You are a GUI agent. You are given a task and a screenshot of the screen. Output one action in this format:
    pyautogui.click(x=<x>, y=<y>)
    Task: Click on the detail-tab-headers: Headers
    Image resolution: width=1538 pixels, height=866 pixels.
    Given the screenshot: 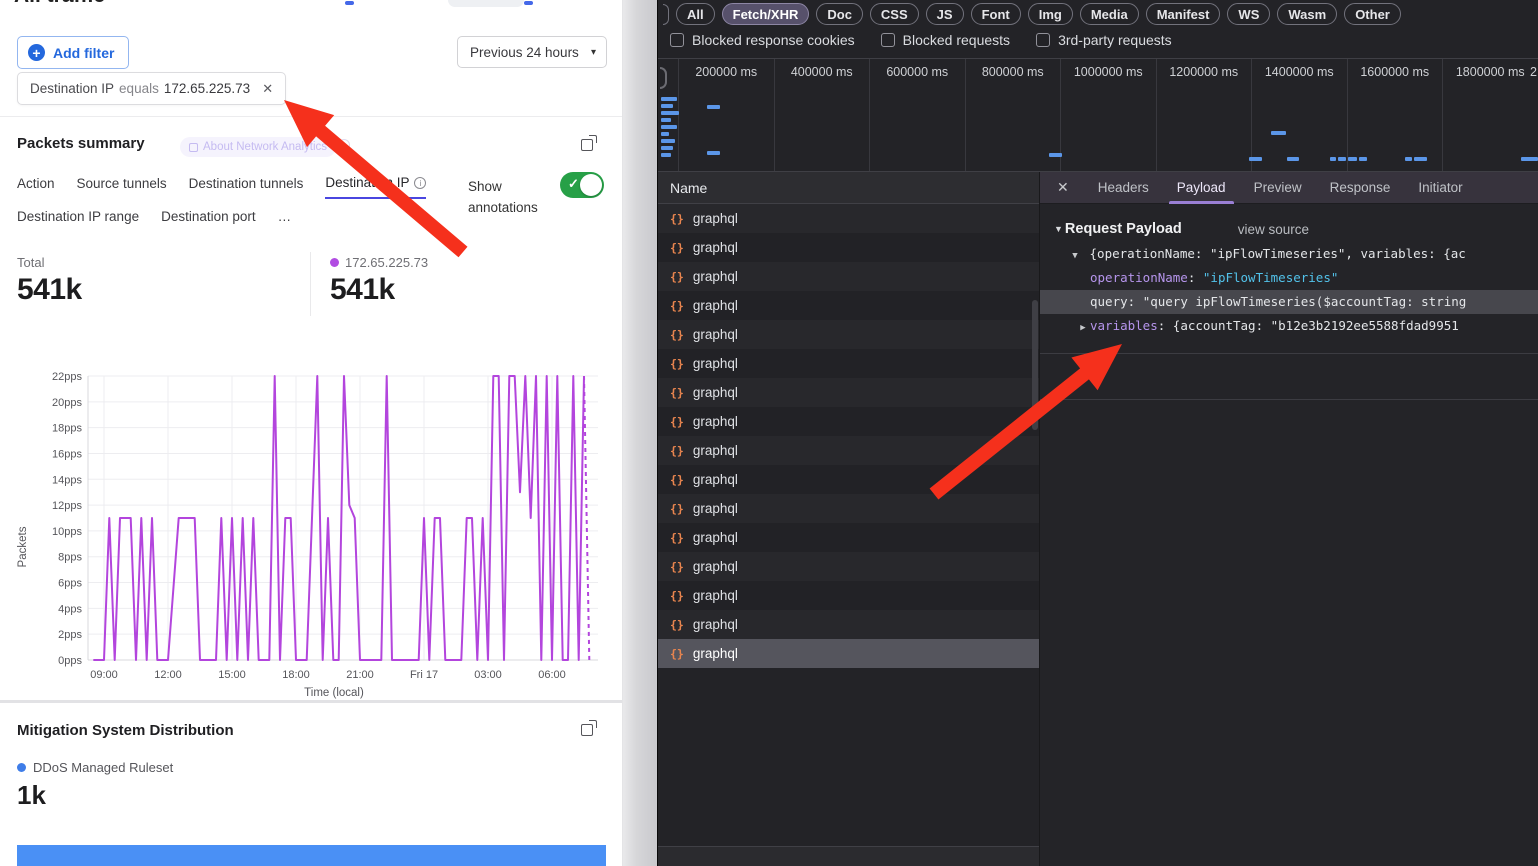 What is the action you would take?
    pyautogui.click(x=1123, y=187)
    